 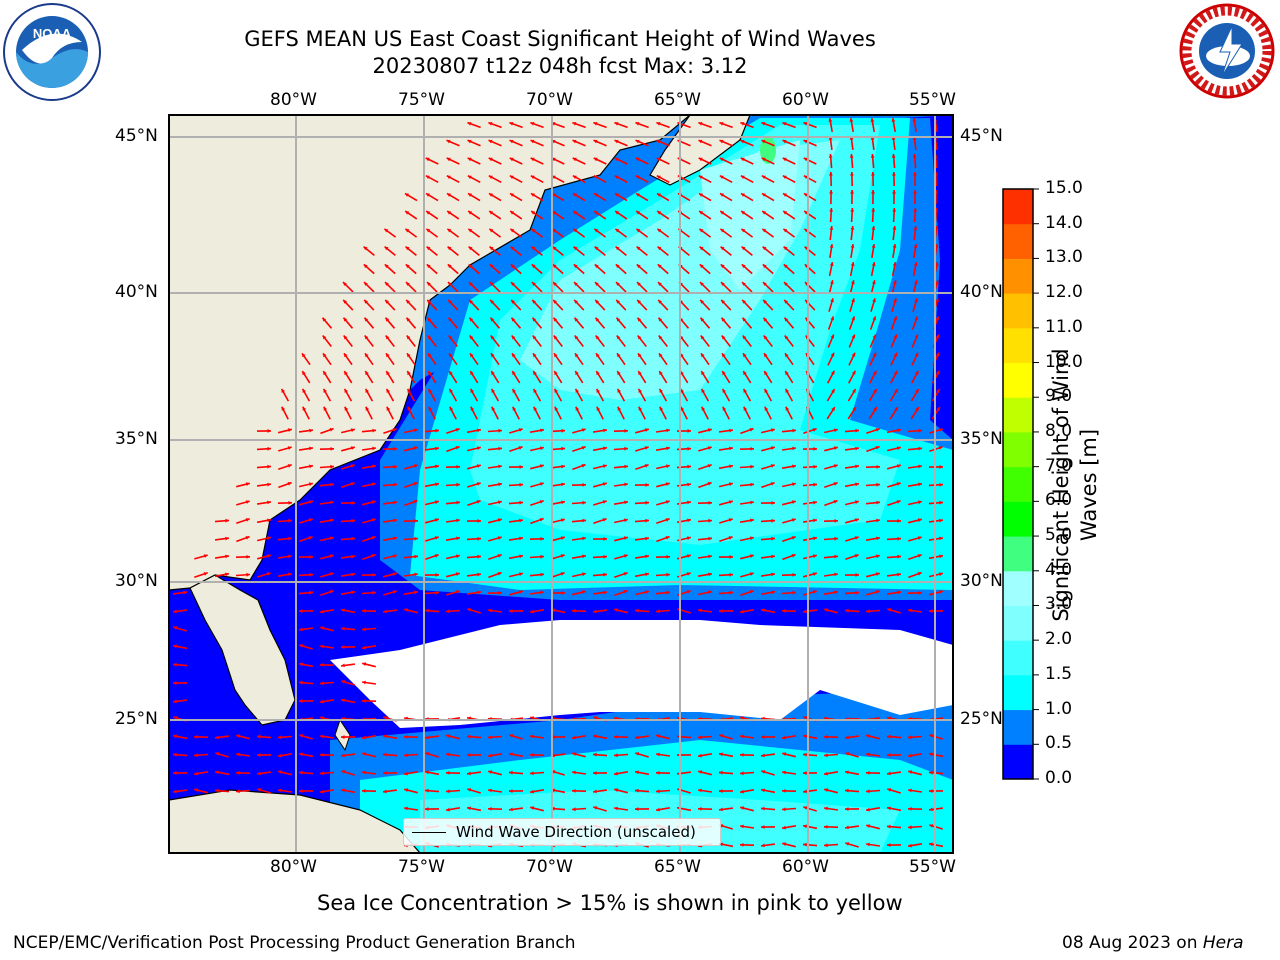 What do you see at coordinates (1018, 415) in the screenshot?
I see `colorbar-swatch` at bounding box center [1018, 415].